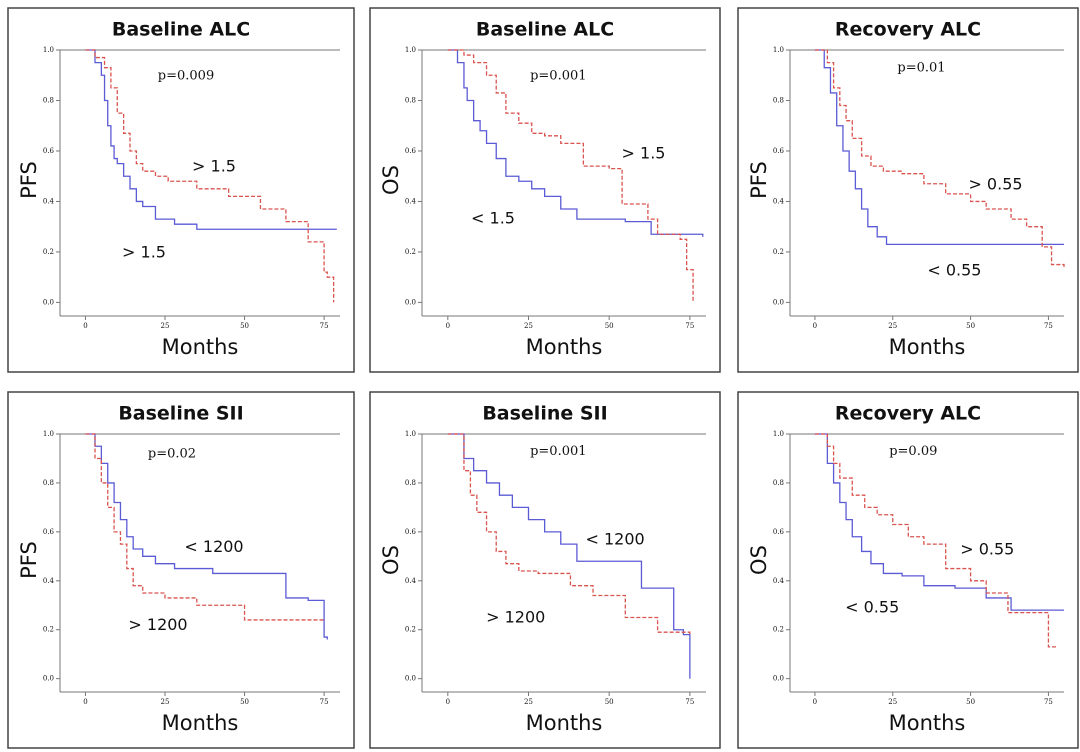  I want to click on chart-title: Baseline ALC, so click(181, 30).